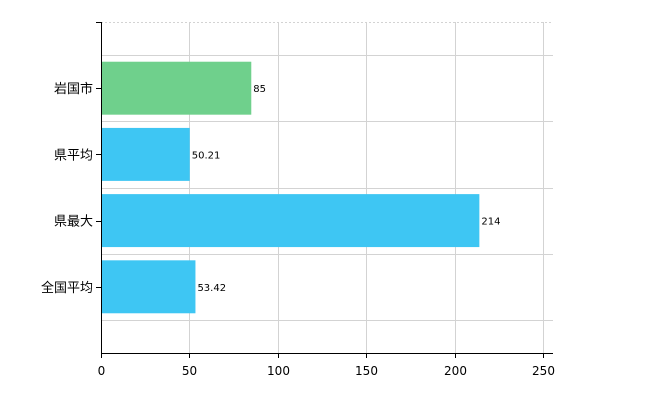 Image resolution: width=650 pixels, height=400 pixels. What do you see at coordinates (67, 288) in the screenshot?
I see `category-label: 全国平均` at bounding box center [67, 288].